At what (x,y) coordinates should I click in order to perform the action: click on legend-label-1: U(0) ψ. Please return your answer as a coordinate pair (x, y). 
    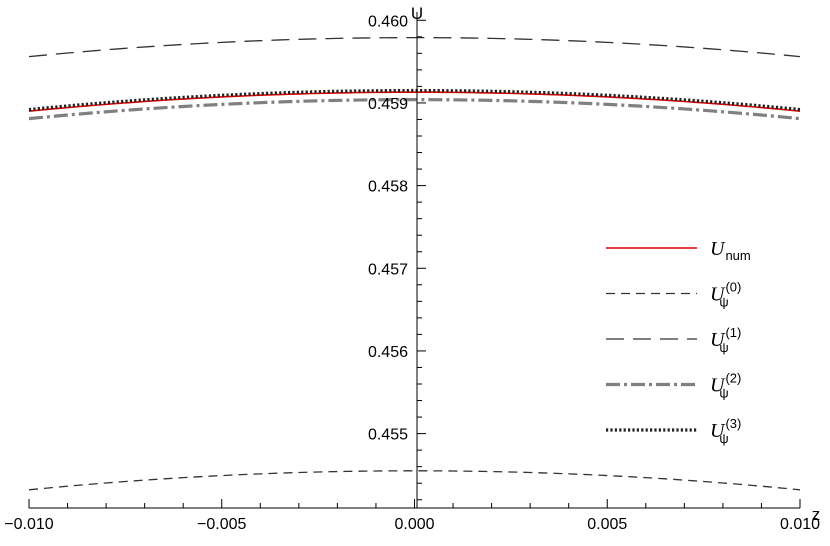
    Looking at the image, I should click on (725, 295).